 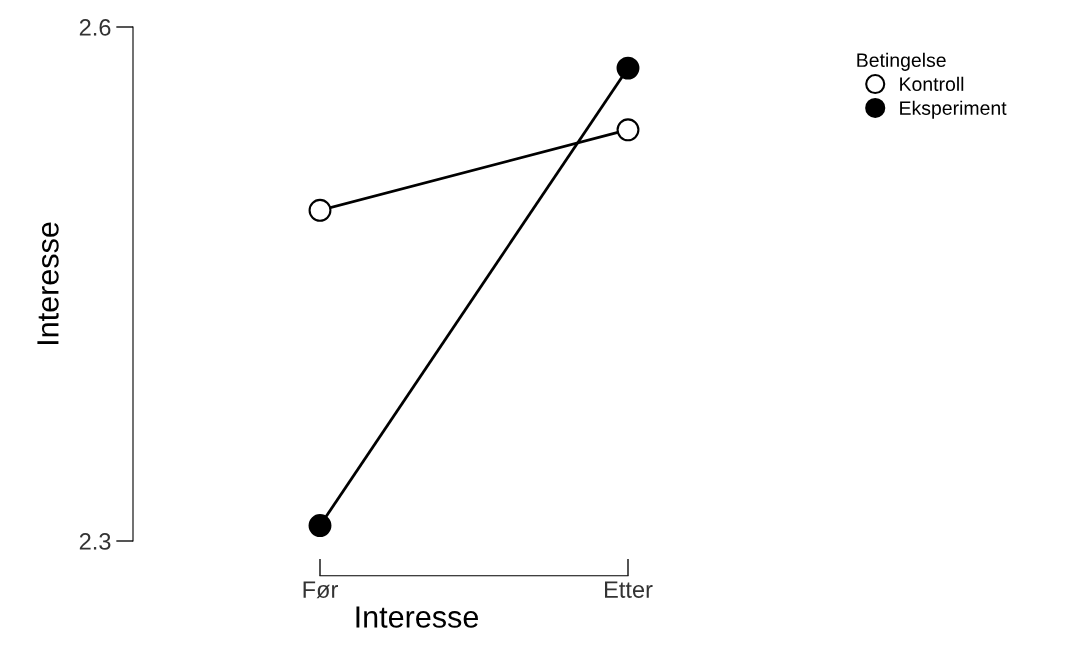 I want to click on legend-title: Betingelse, so click(x=901, y=61).